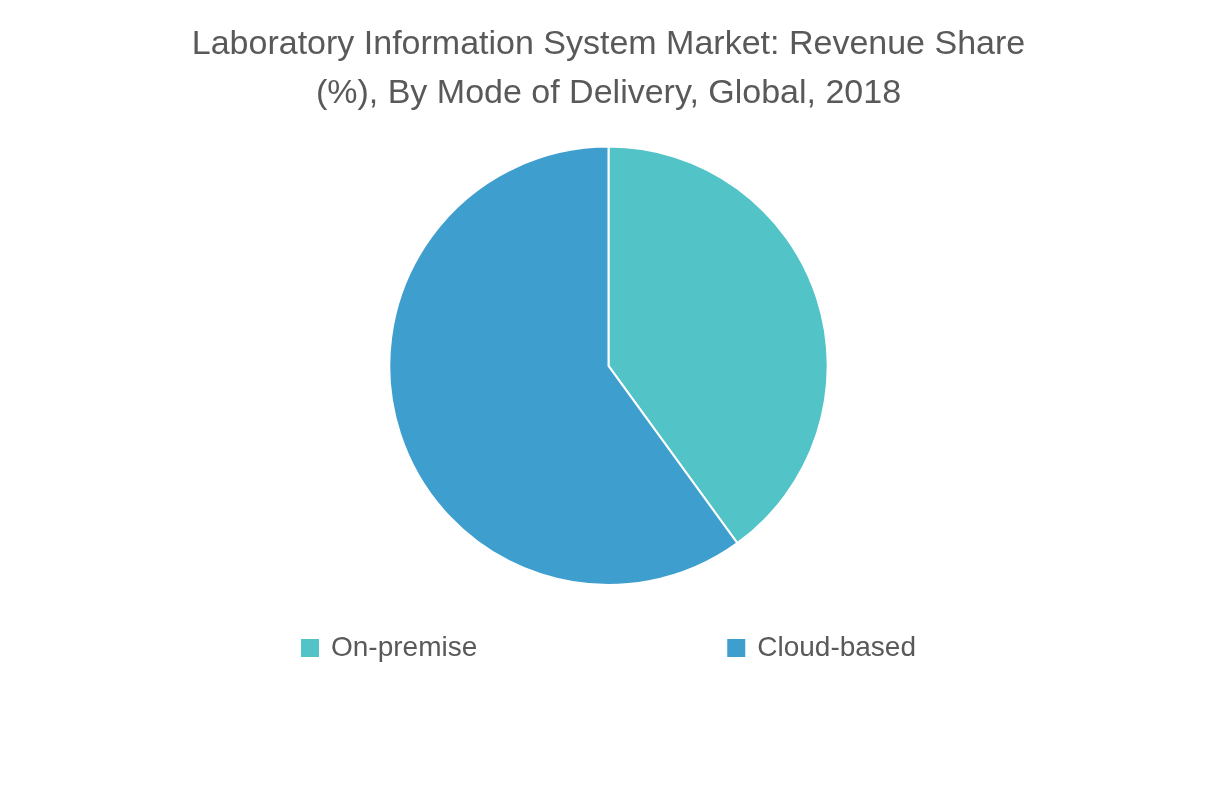  What do you see at coordinates (837, 646) in the screenshot?
I see `legend-label: Cloud-based` at bounding box center [837, 646].